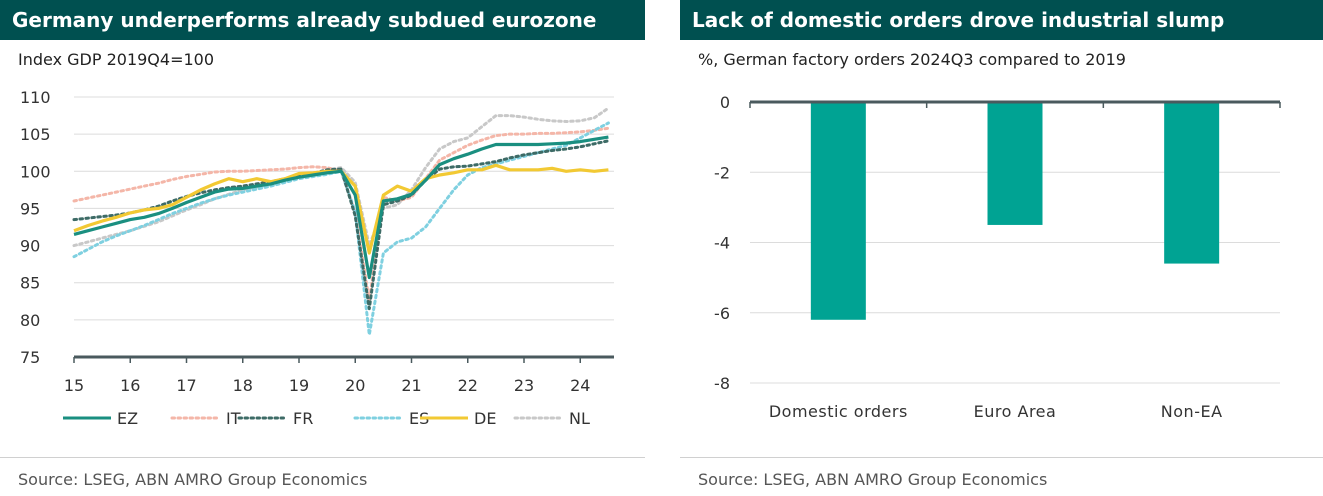  Describe the element at coordinates (30, 320) in the screenshot. I see `y-tick-label: 80` at that location.